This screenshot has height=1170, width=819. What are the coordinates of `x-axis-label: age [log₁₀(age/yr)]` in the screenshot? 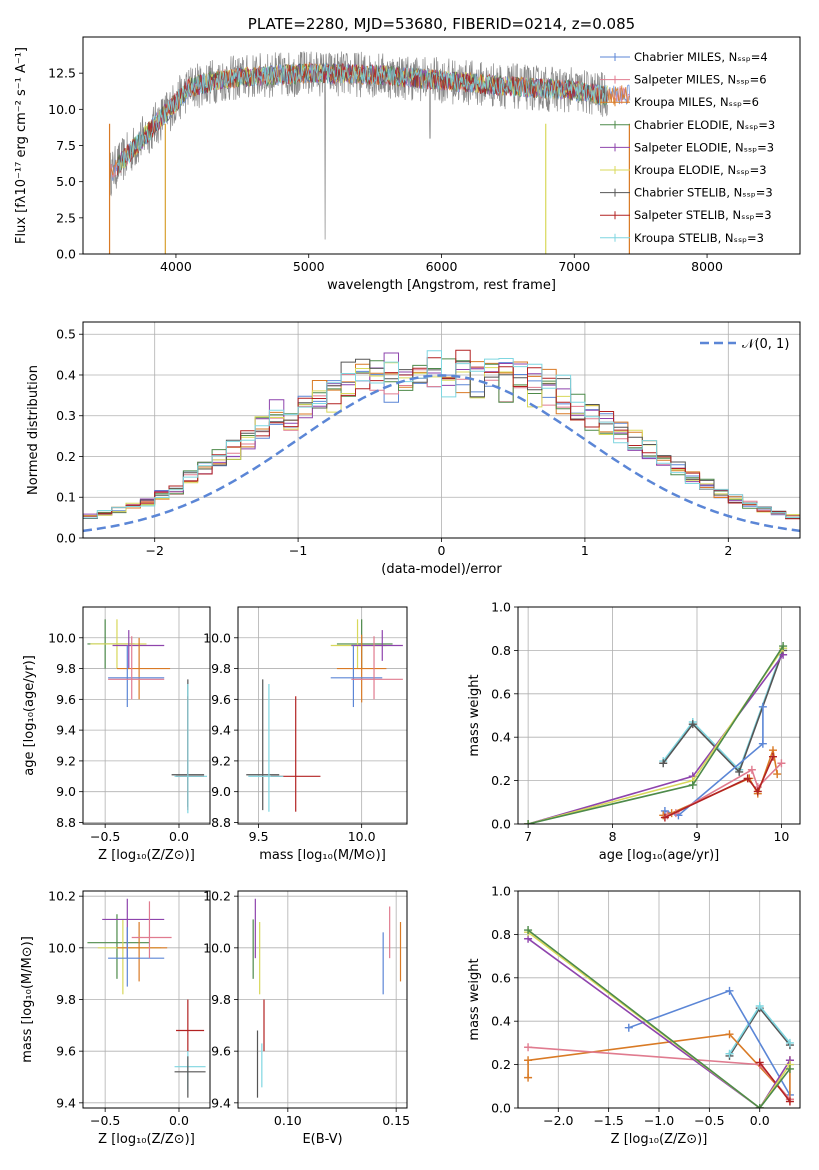 It's located at (659, 855).